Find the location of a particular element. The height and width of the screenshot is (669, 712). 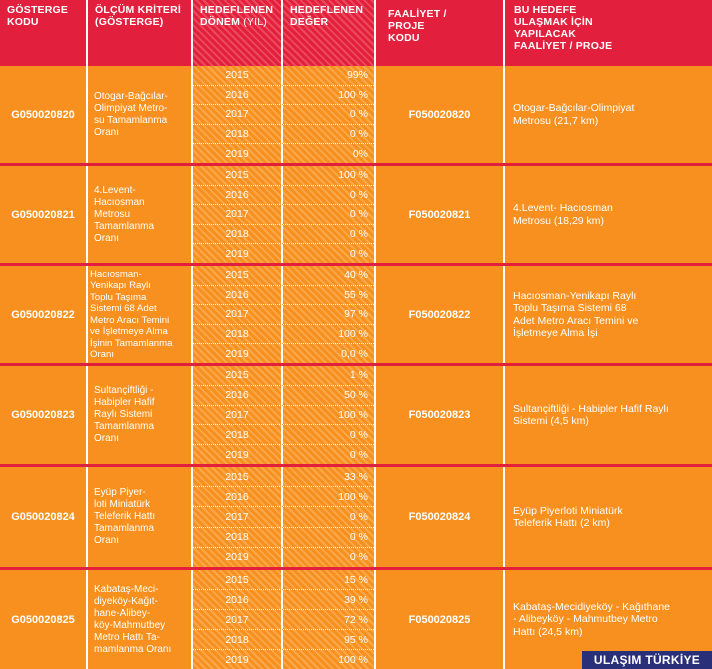

value-cell: 40 % is located at coordinates (356, 275).